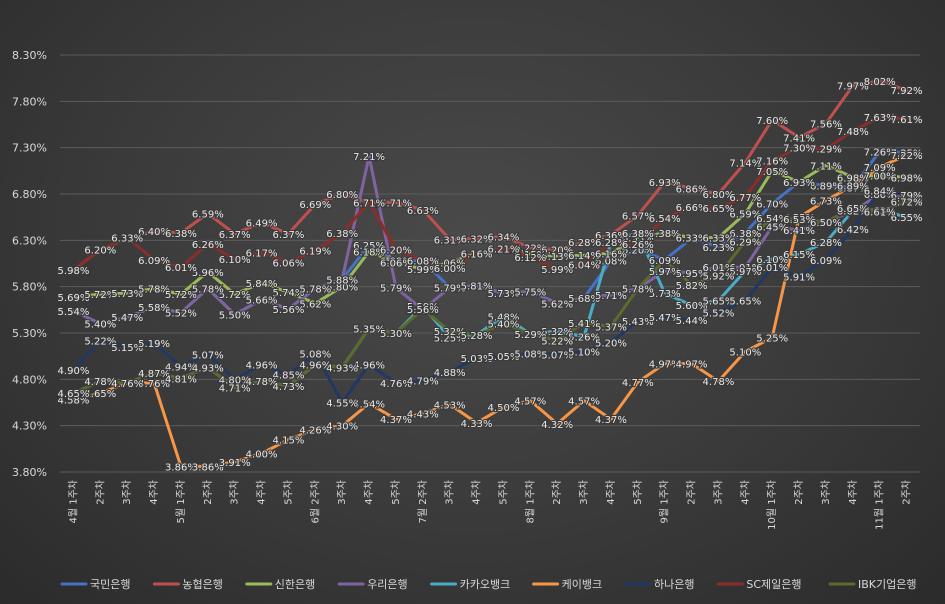  What do you see at coordinates (584, 256) in the screenshot?
I see `data-label: 6.14%` at bounding box center [584, 256].